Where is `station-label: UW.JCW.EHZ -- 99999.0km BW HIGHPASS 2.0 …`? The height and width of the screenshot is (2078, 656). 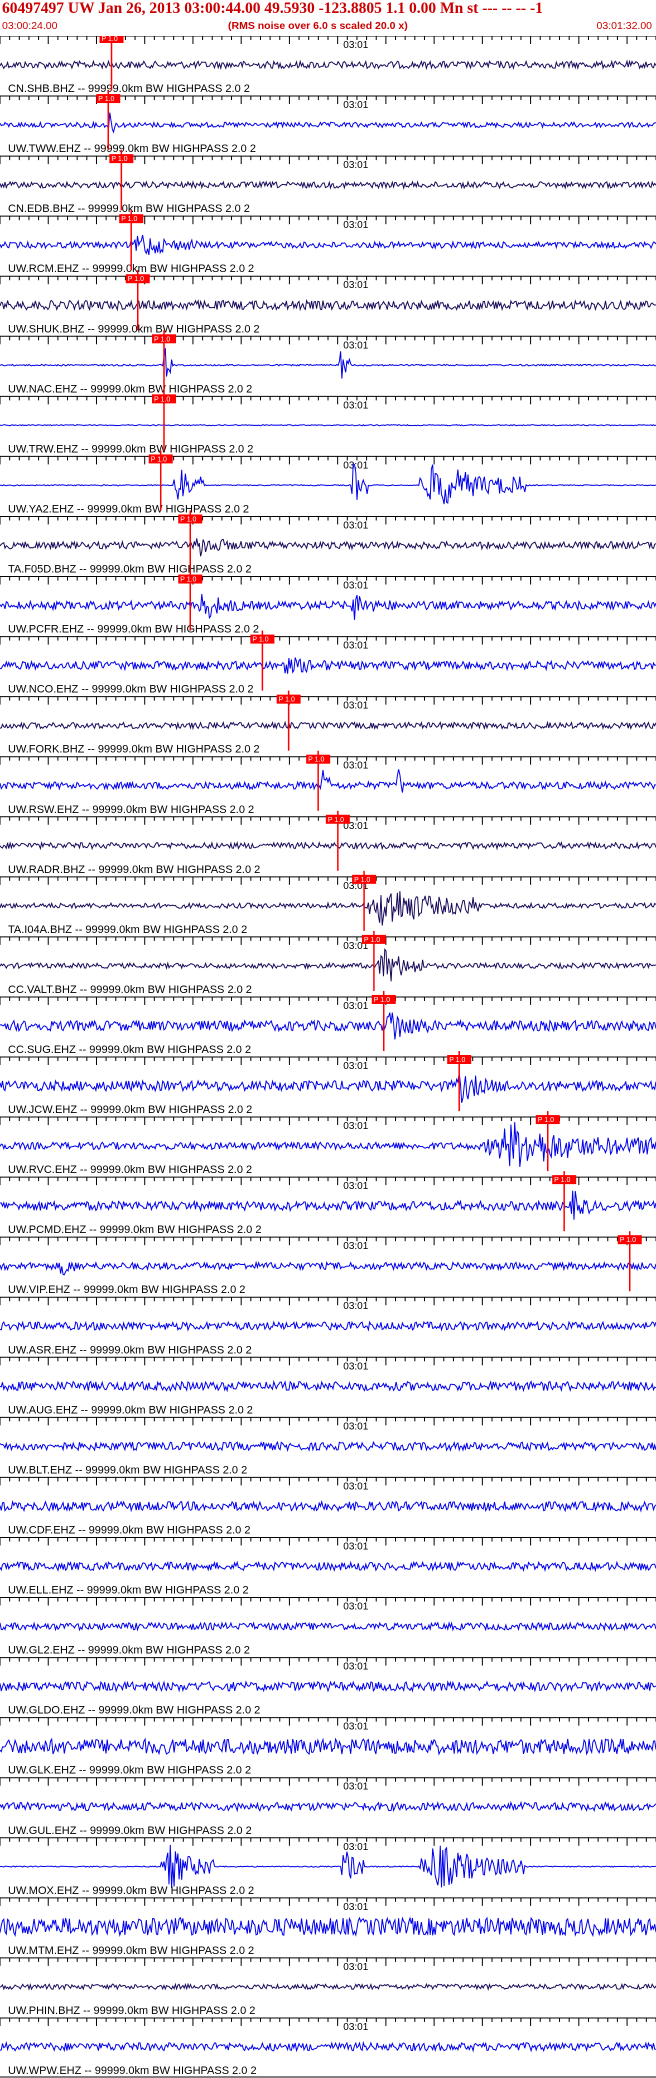
station-label: UW.JCW.EHZ -- 99999.0km BW HIGHPASS 2.0 … is located at coordinates (130, 1110).